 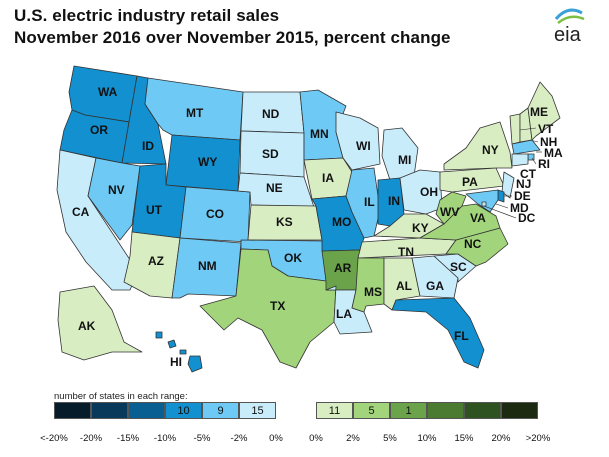 I want to click on svg-text: HI, so click(x=176, y=362).